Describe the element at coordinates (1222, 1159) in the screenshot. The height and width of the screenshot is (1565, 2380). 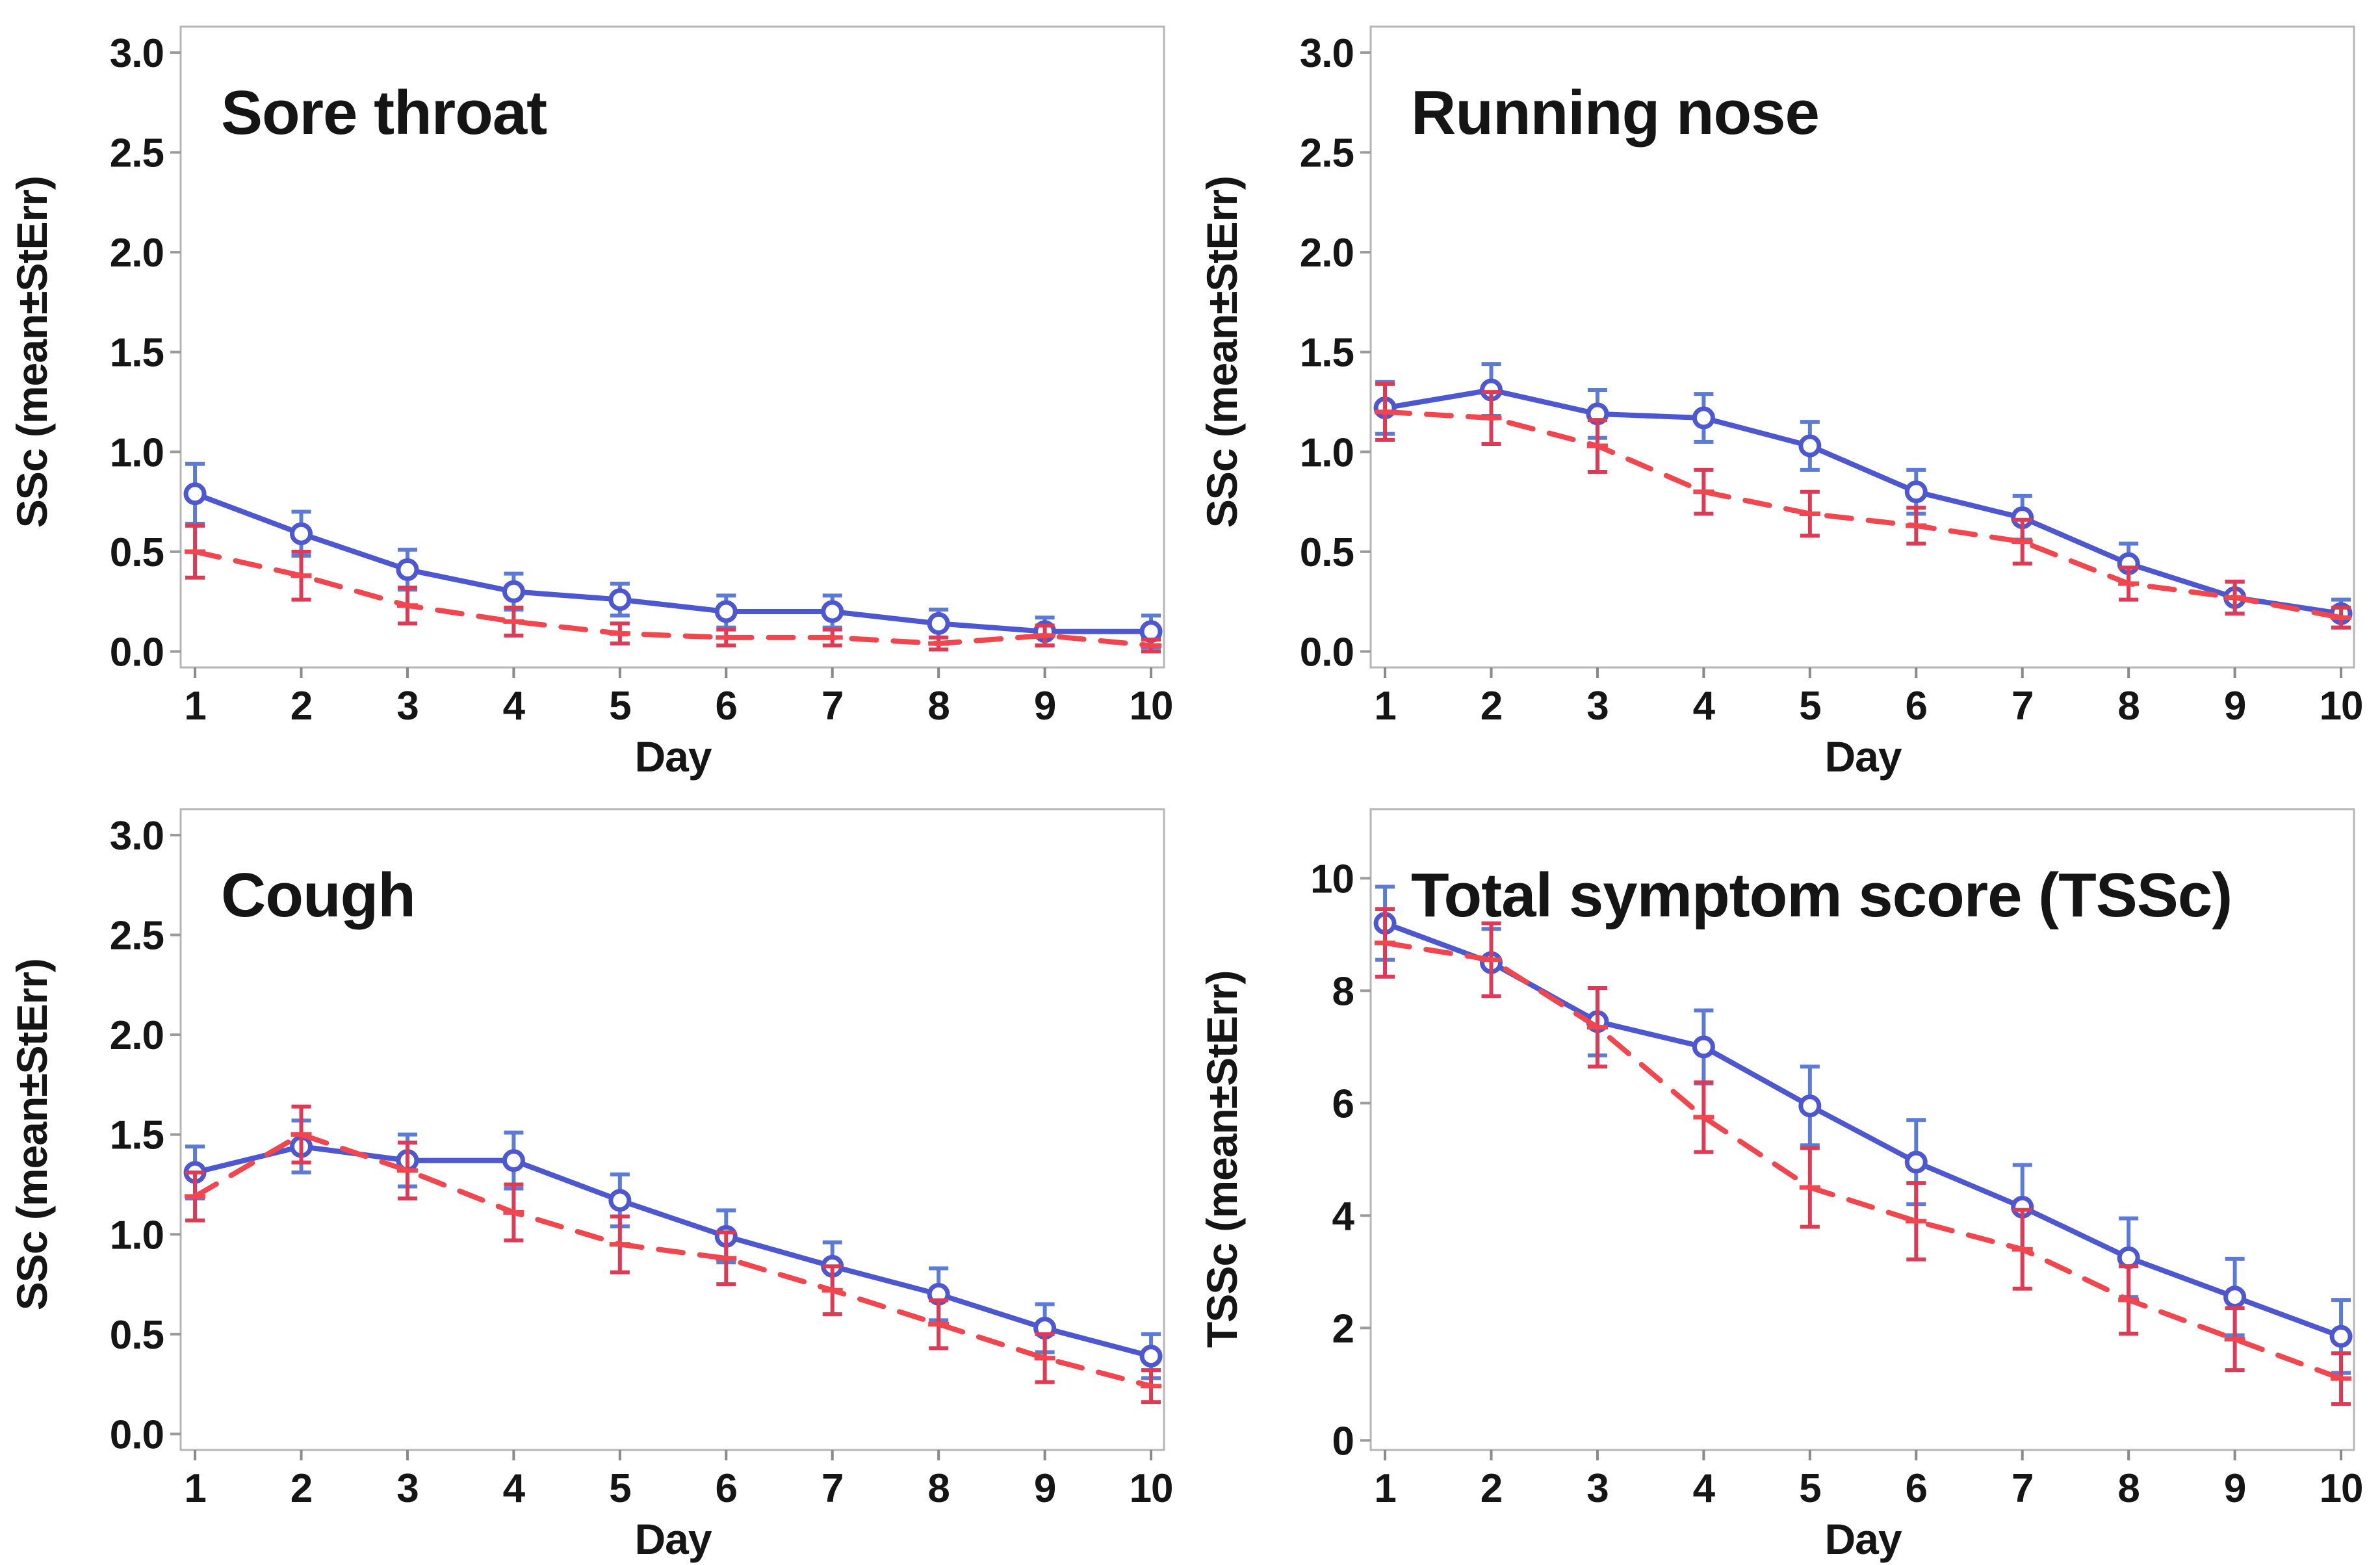
I see `y-axis-title: TSSc (mean±StErr)` at that location.